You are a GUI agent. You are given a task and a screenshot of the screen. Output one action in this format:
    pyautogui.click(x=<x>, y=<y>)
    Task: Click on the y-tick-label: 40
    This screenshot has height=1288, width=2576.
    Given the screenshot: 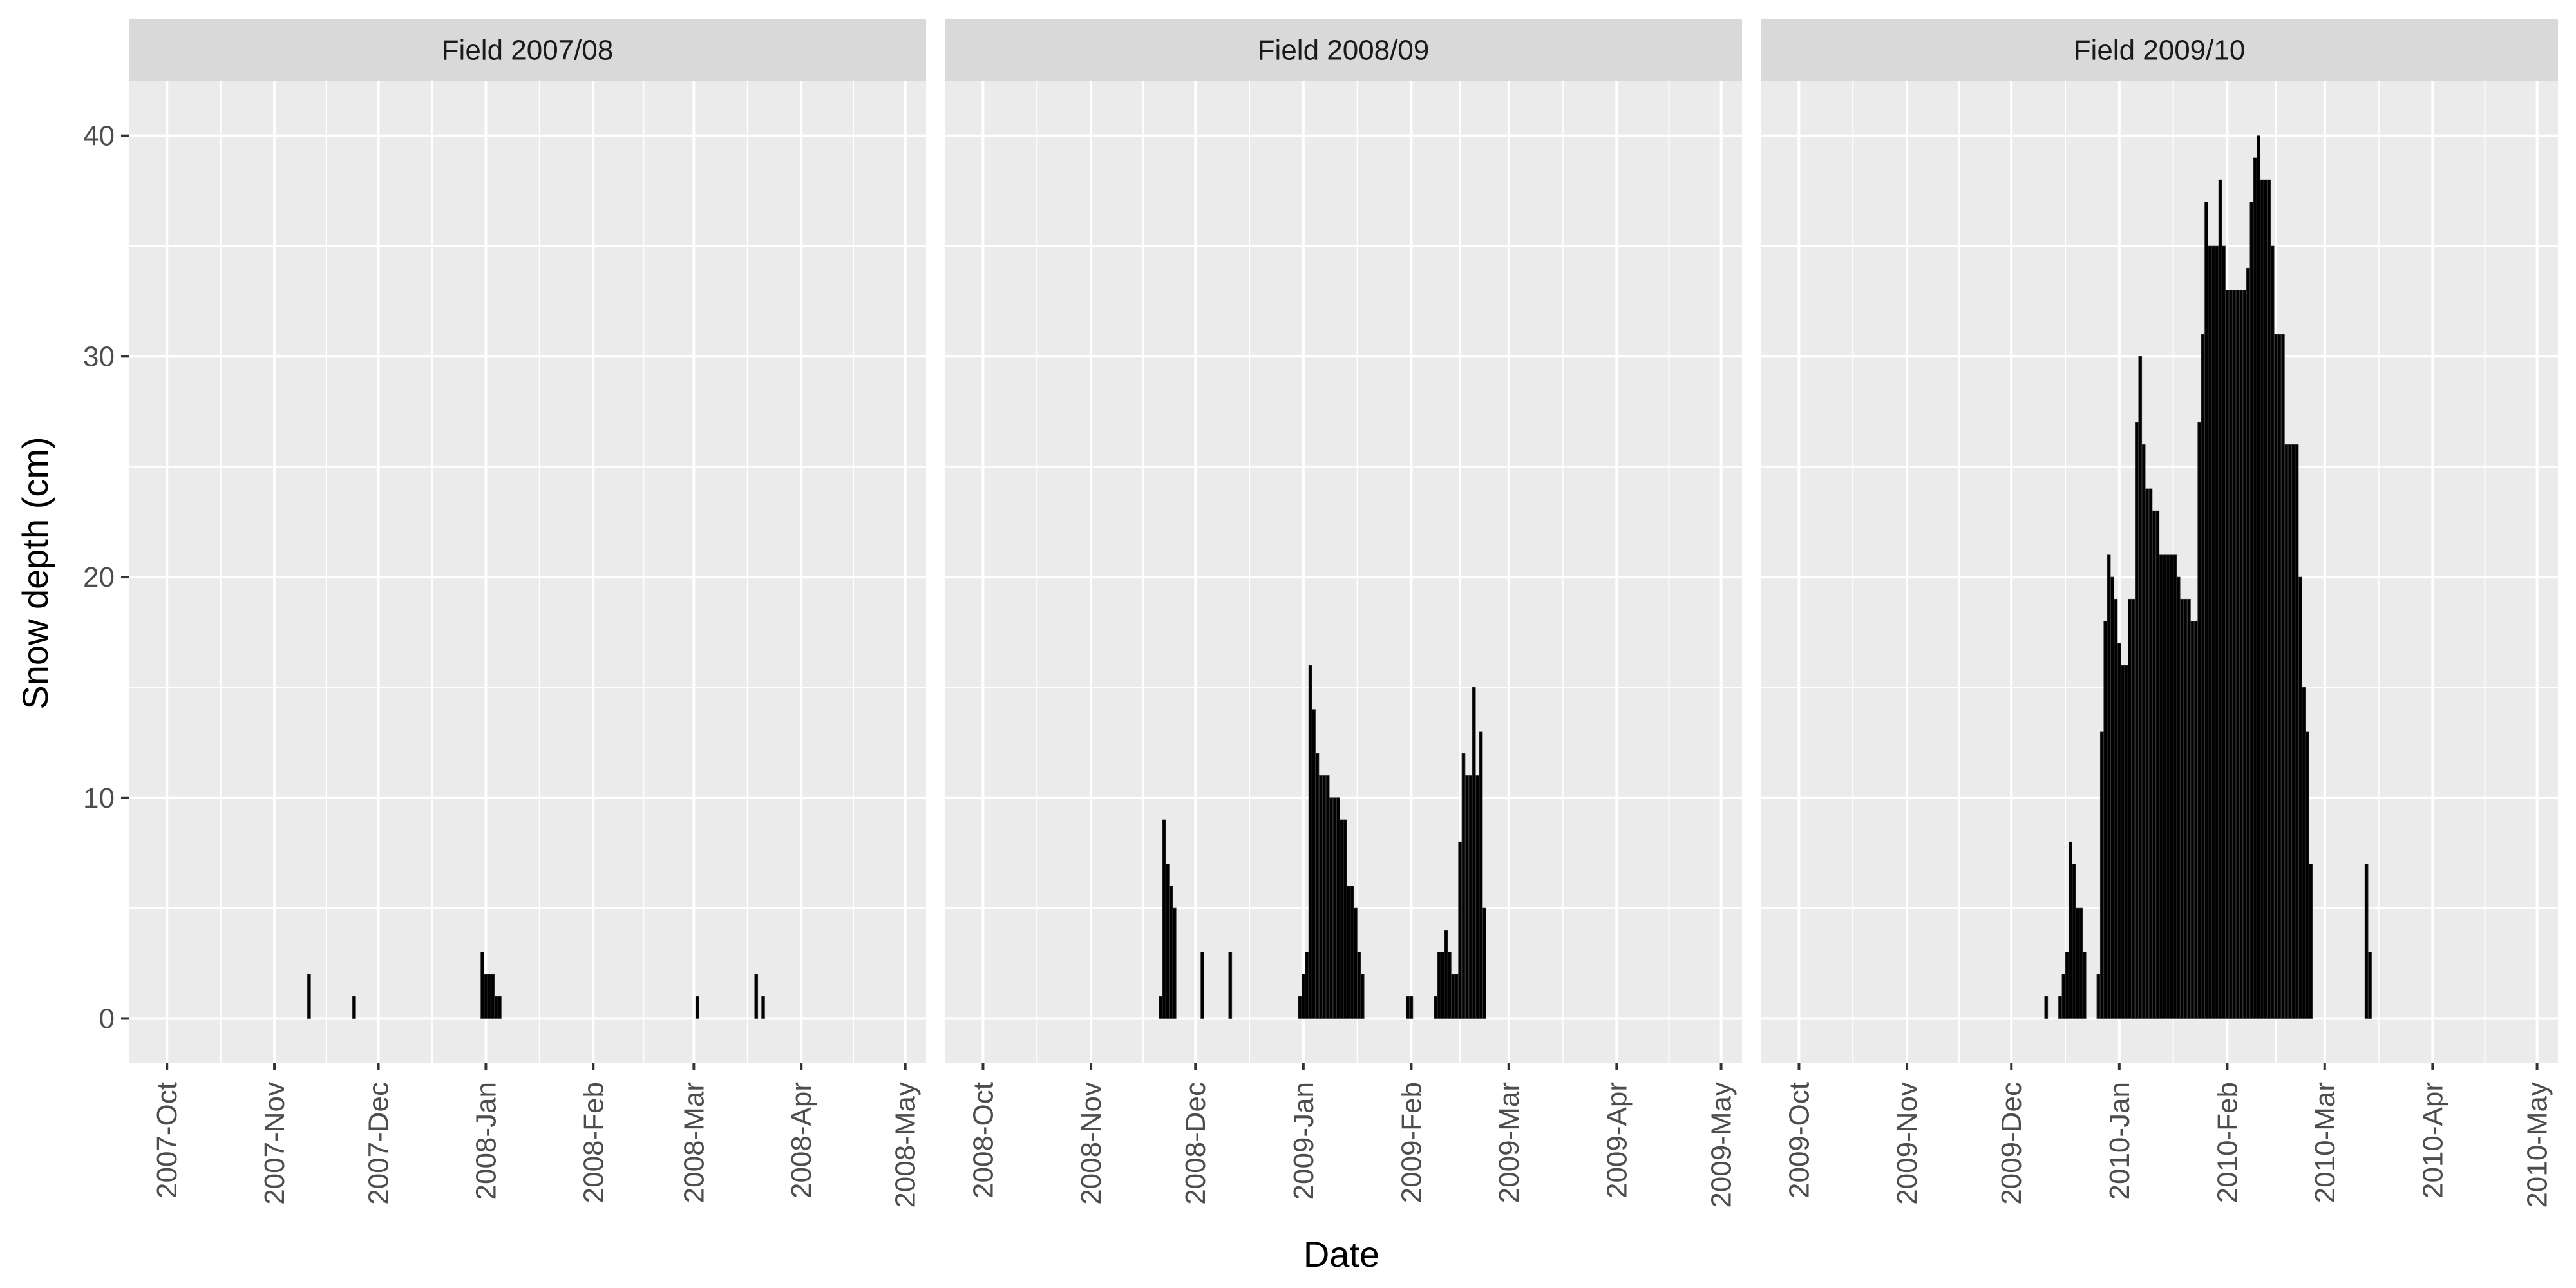 What is the action you would take?
    pyautogui.click(x=99, y=136)
    